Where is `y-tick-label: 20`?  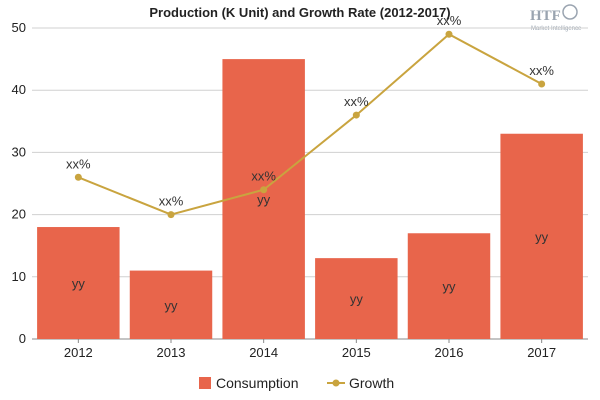 y-tick-label: 20 is located at coordinates (19, 214).